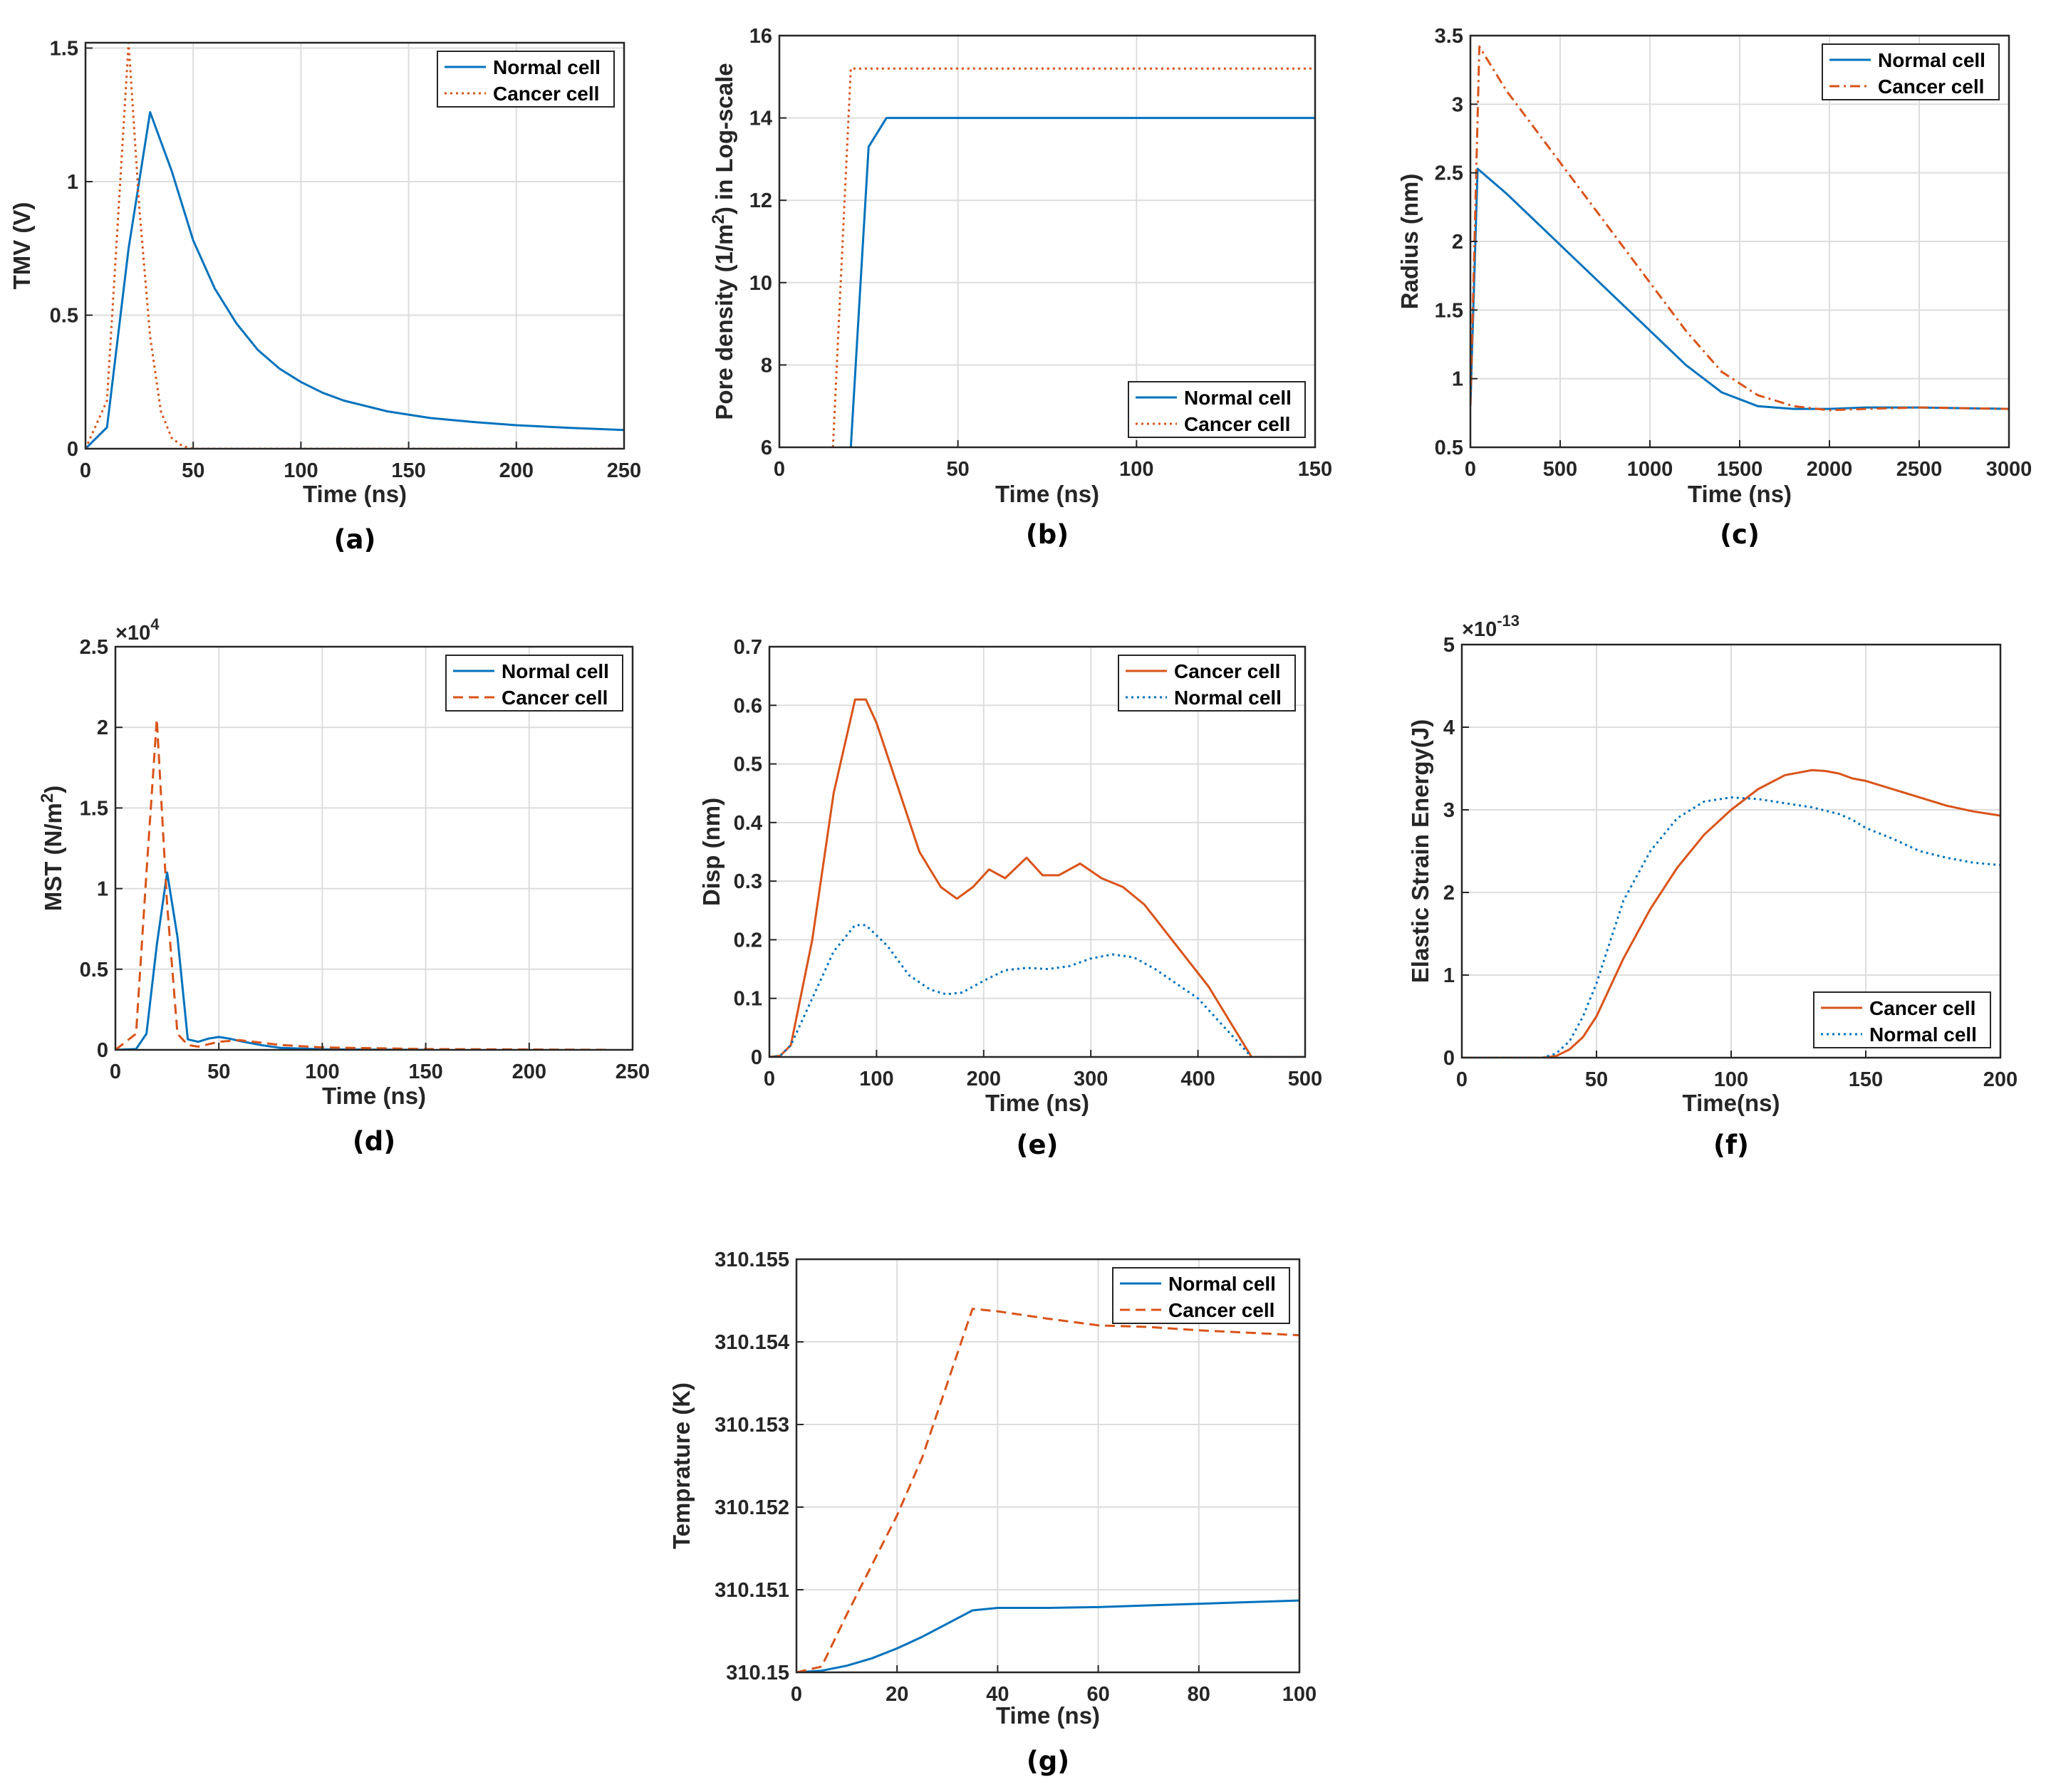  I want to click on y-axis-label: Elastic Strain Energy(J), so click(1420, 851).